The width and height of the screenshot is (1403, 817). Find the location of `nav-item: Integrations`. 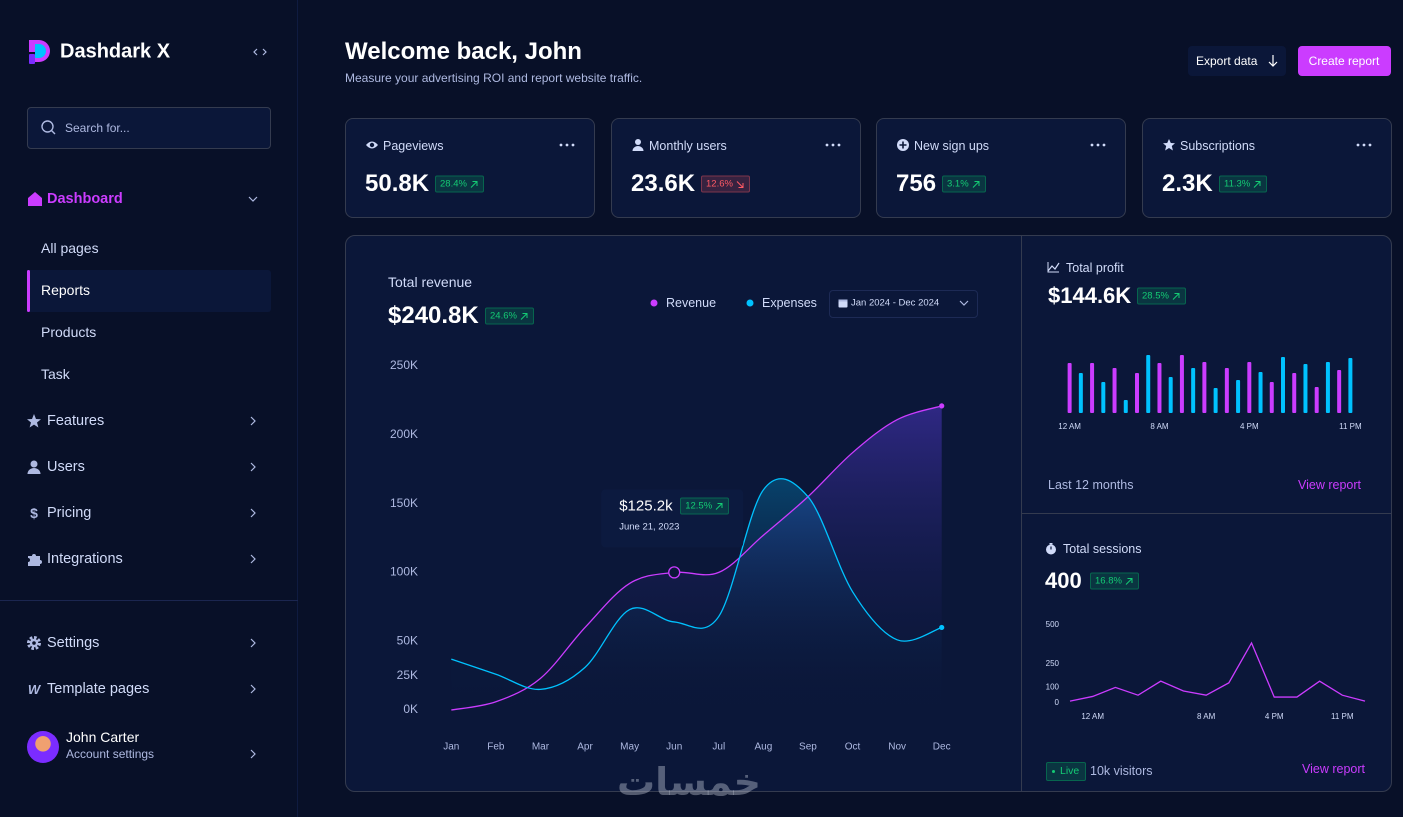

nav-item: Integrations is located at coordinates (85, 559).